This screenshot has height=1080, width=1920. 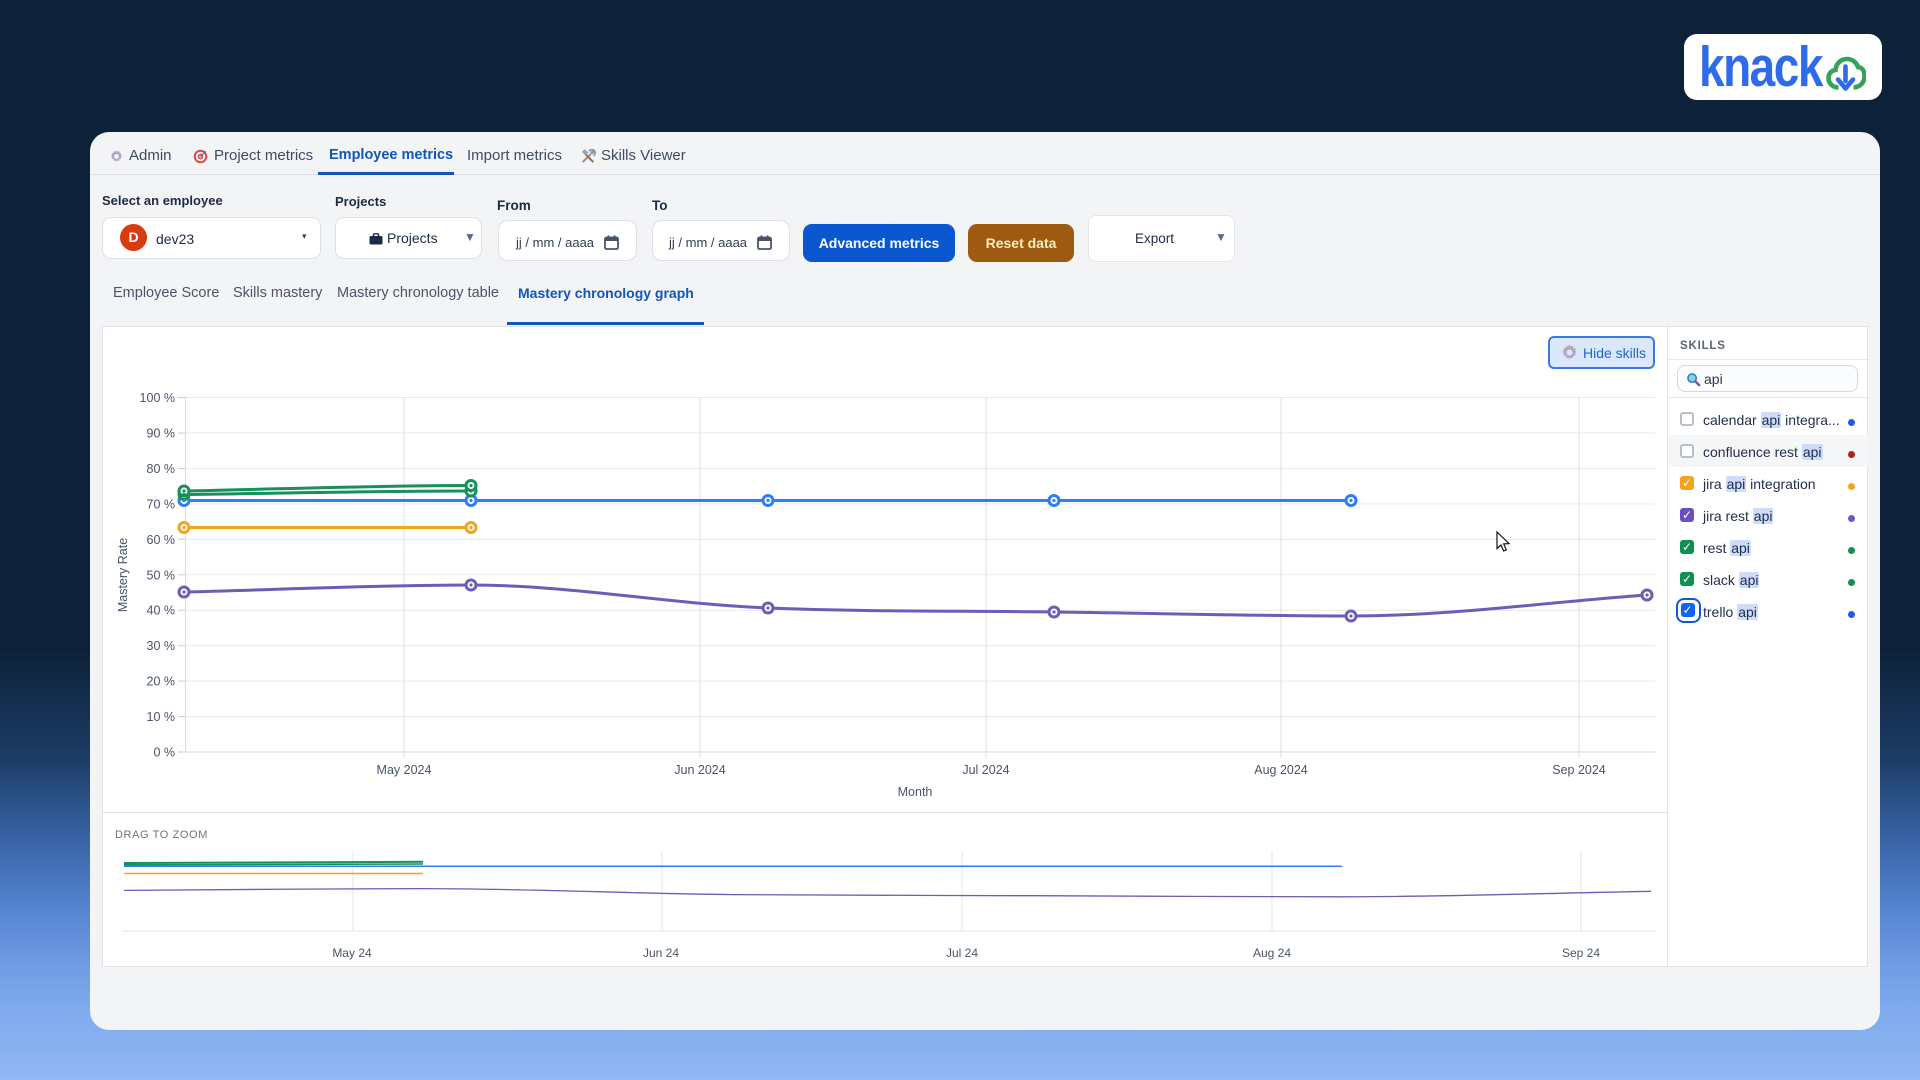 What do you see at coordinates (352, 953) in the screenshot?
I see `svg-text: May 24` at bounding box center [352, 953].